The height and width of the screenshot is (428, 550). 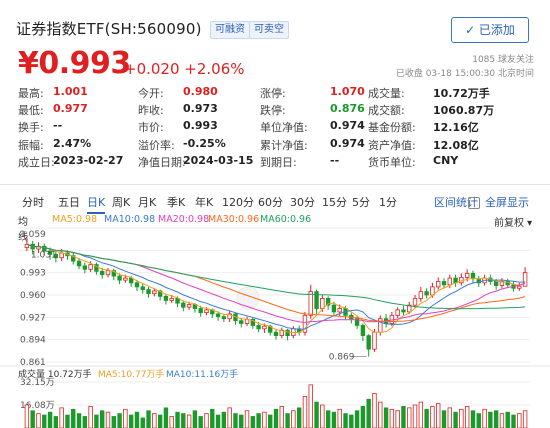 I want to click on section-divider, so click(x=275, y=184).